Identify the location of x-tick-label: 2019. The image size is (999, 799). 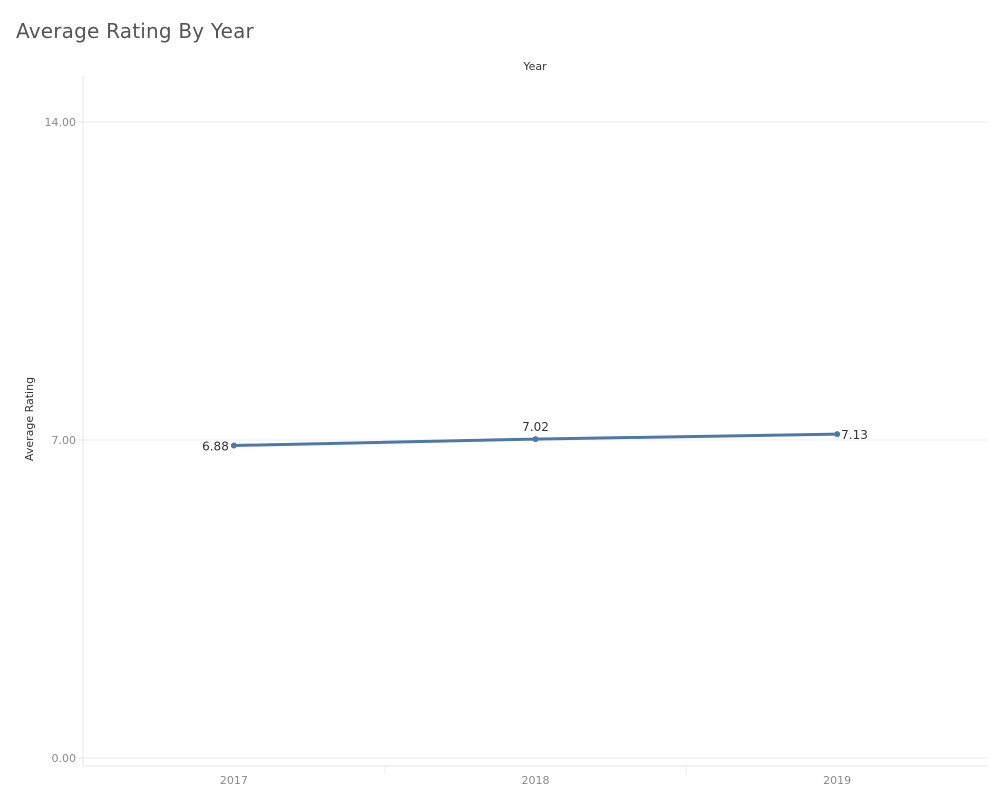
(837, 780).